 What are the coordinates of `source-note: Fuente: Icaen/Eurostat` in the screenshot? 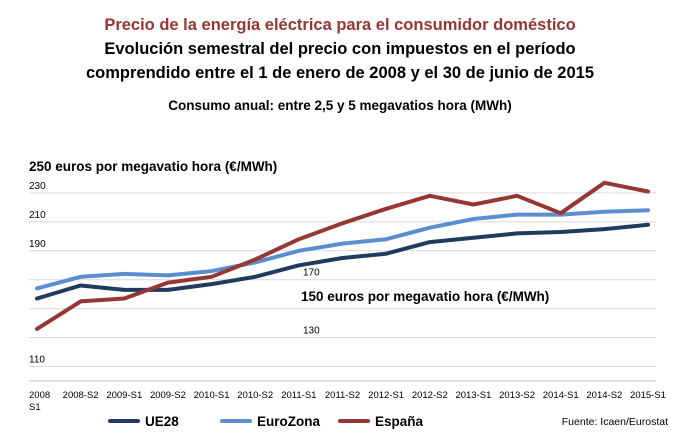 It's located at (615, 422).